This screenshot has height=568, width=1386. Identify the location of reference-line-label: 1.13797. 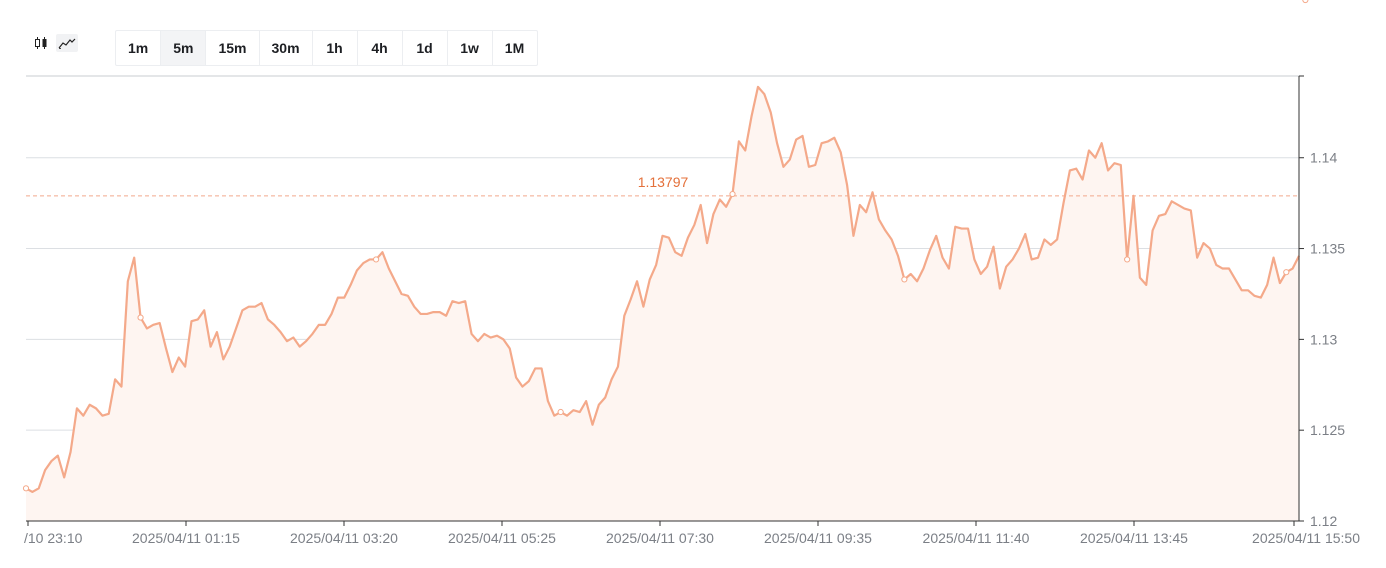
(663, 182).